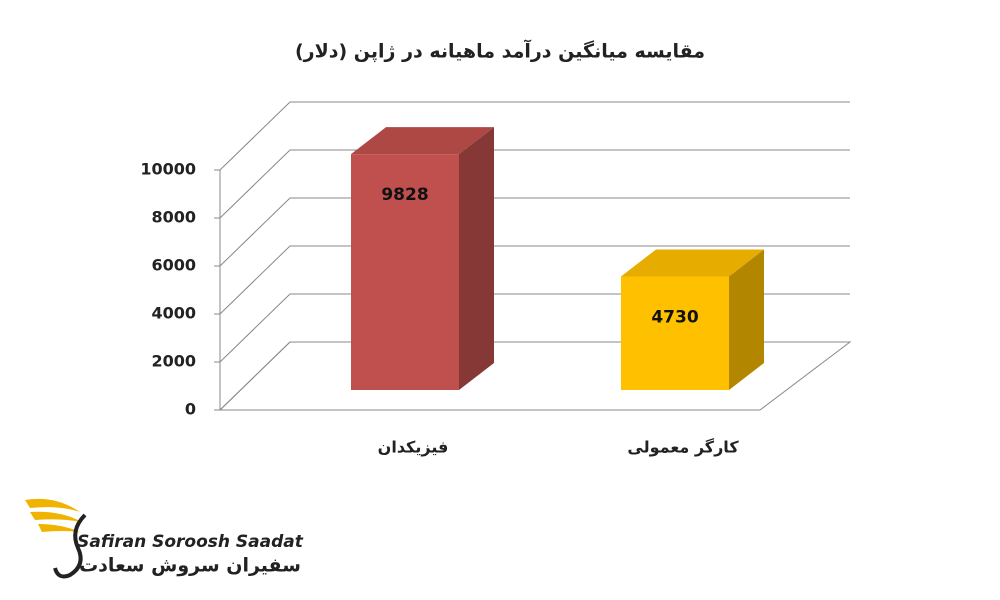  What do you see at coordinates (173, 313) in the screenshot?
I see `y-tick-label: 4000` at bounding box center [173, 313].